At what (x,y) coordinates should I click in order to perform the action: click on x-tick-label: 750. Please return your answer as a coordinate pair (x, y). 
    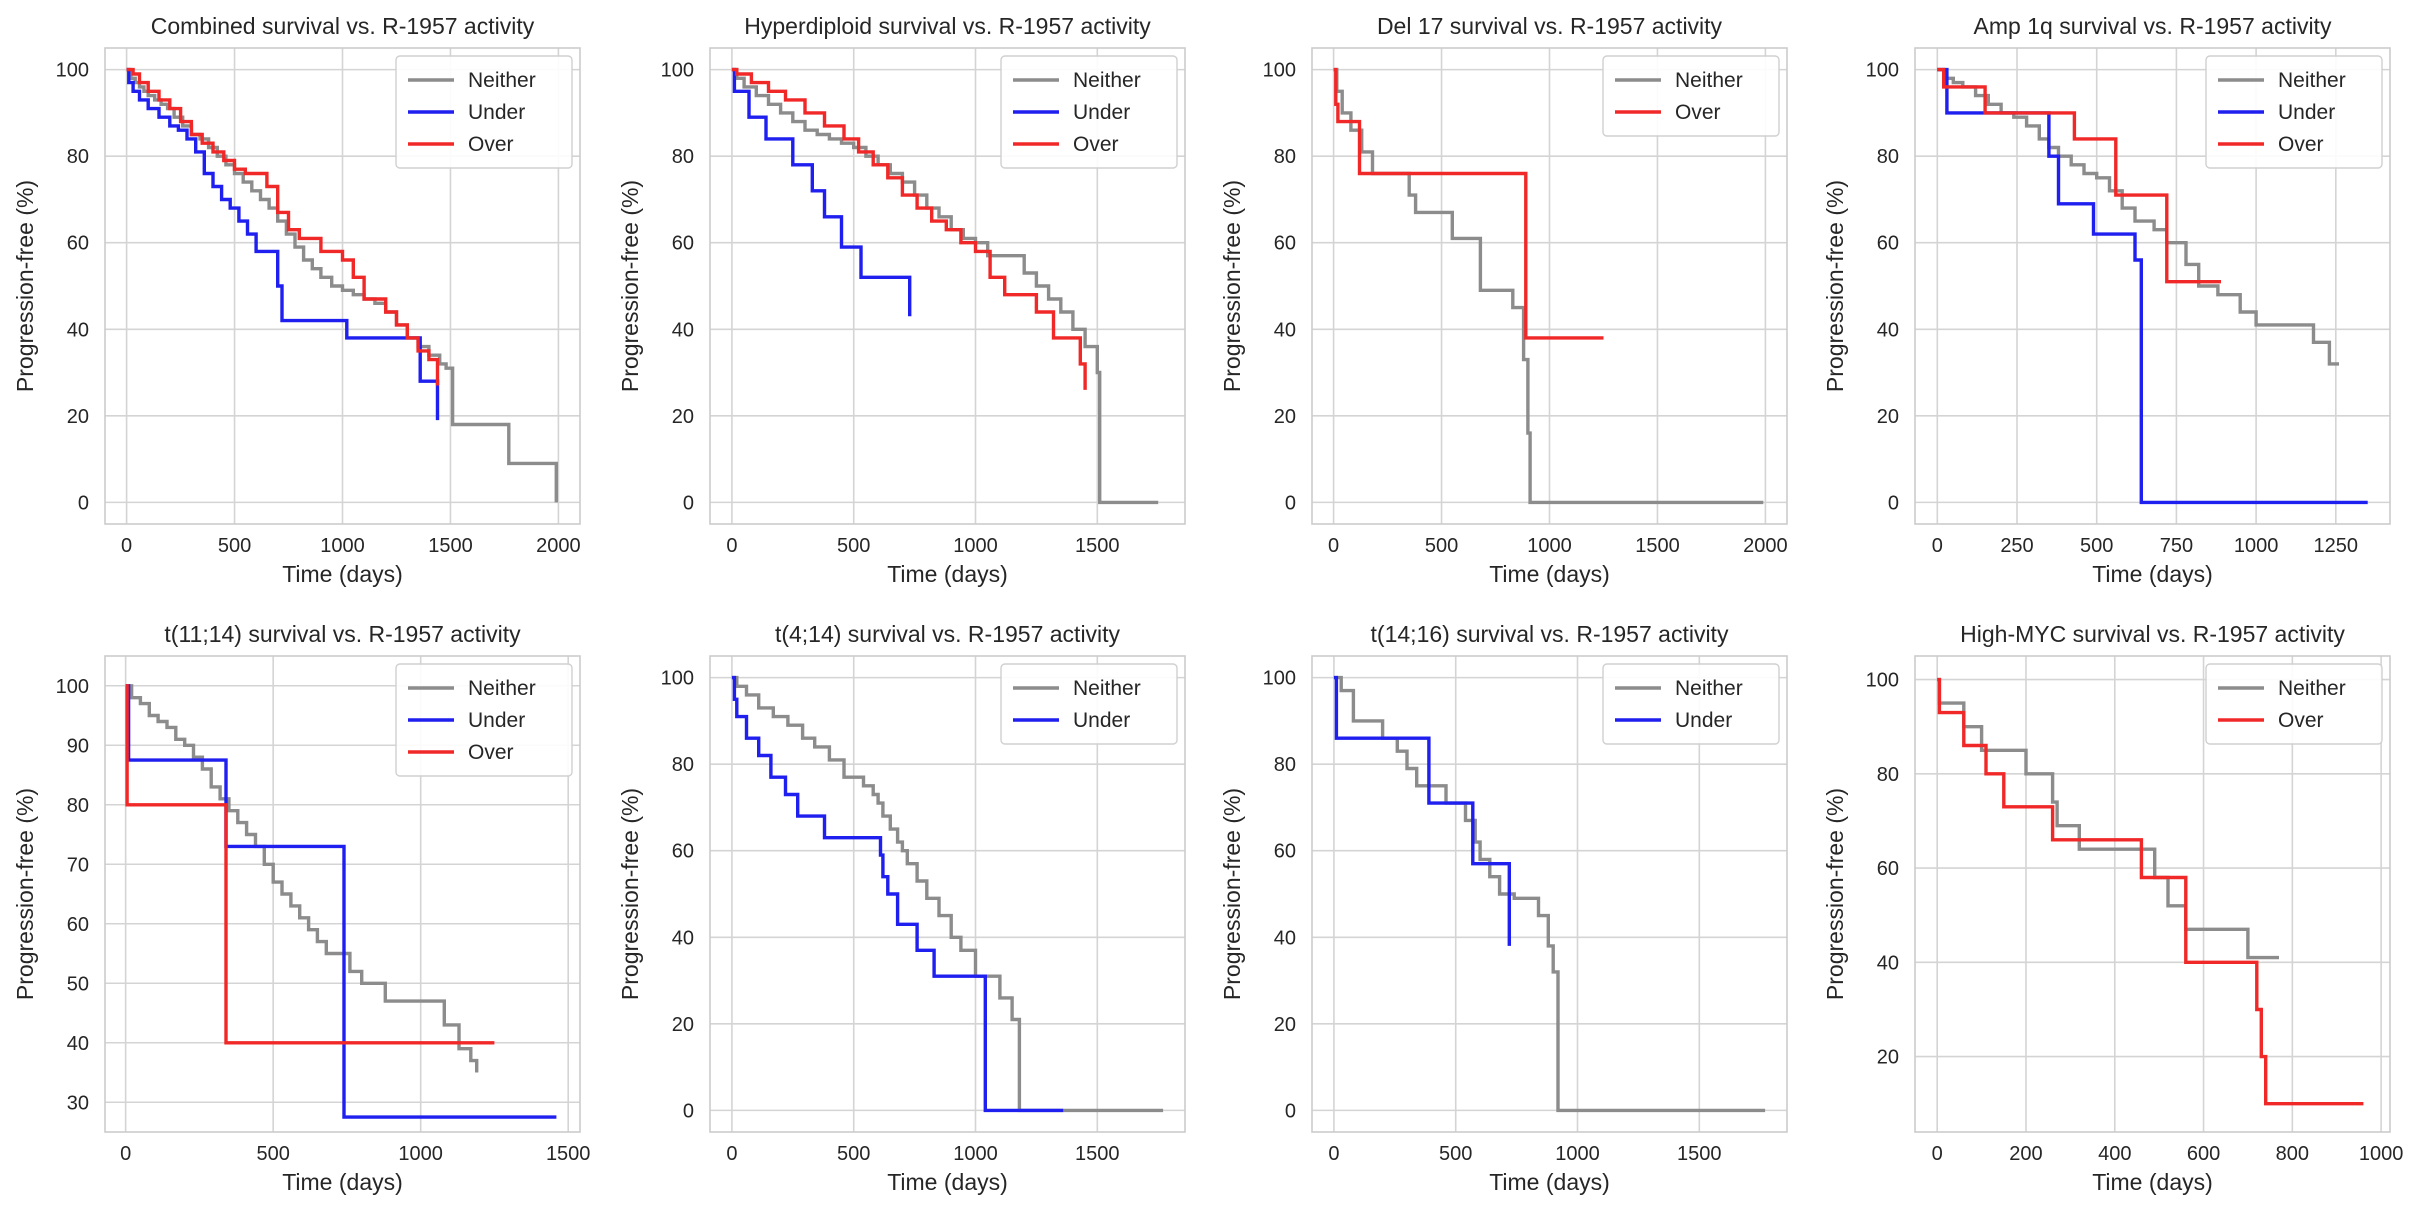
    Looking at the image, I should click on (2176, 546).